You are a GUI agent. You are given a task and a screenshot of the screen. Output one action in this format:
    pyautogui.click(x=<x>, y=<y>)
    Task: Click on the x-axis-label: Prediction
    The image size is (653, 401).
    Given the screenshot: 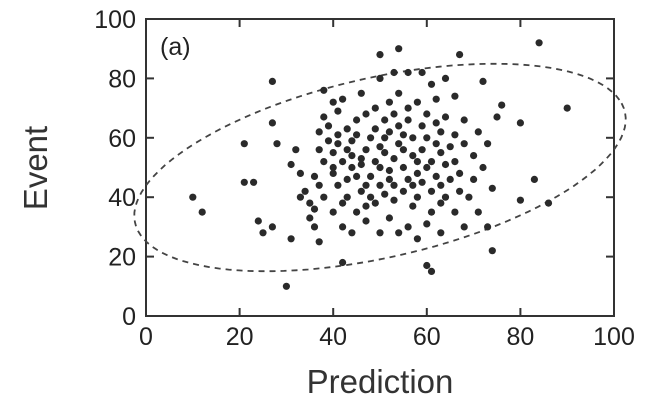 What is the action you would take?
    pyautogui.click(x=380, y=381)
    